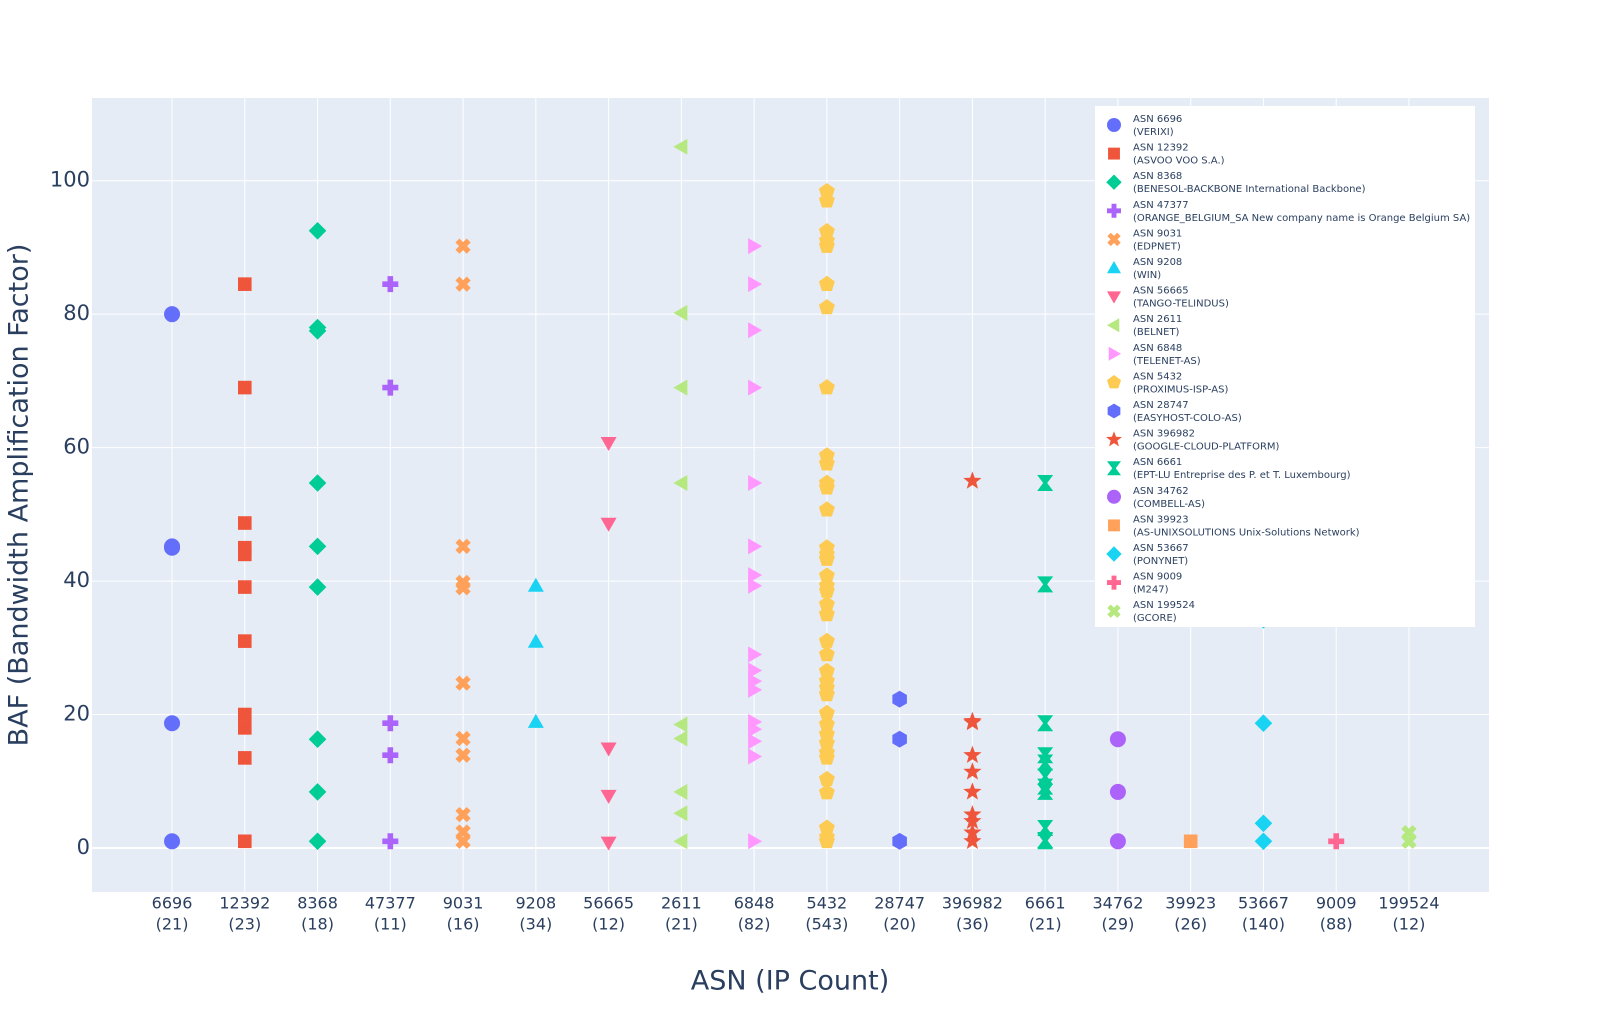 The height and width of the screenshot is (1024, 1600). What do you see at coordinates (1147, 275) in the screenshot?
I see `legend-label: (WIN)` at bounding box center [1147, 275].